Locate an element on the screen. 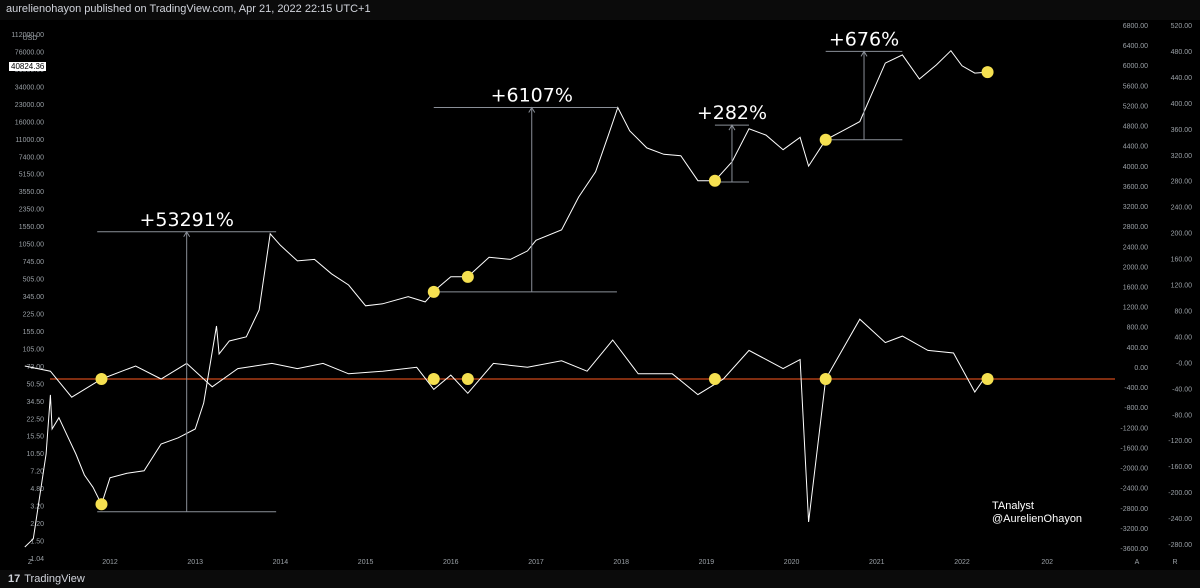 Image resolution: width=1200 pixels, height=588 pixels. left-axis-tick: 112000.00 is located at coordinates (27, 35).